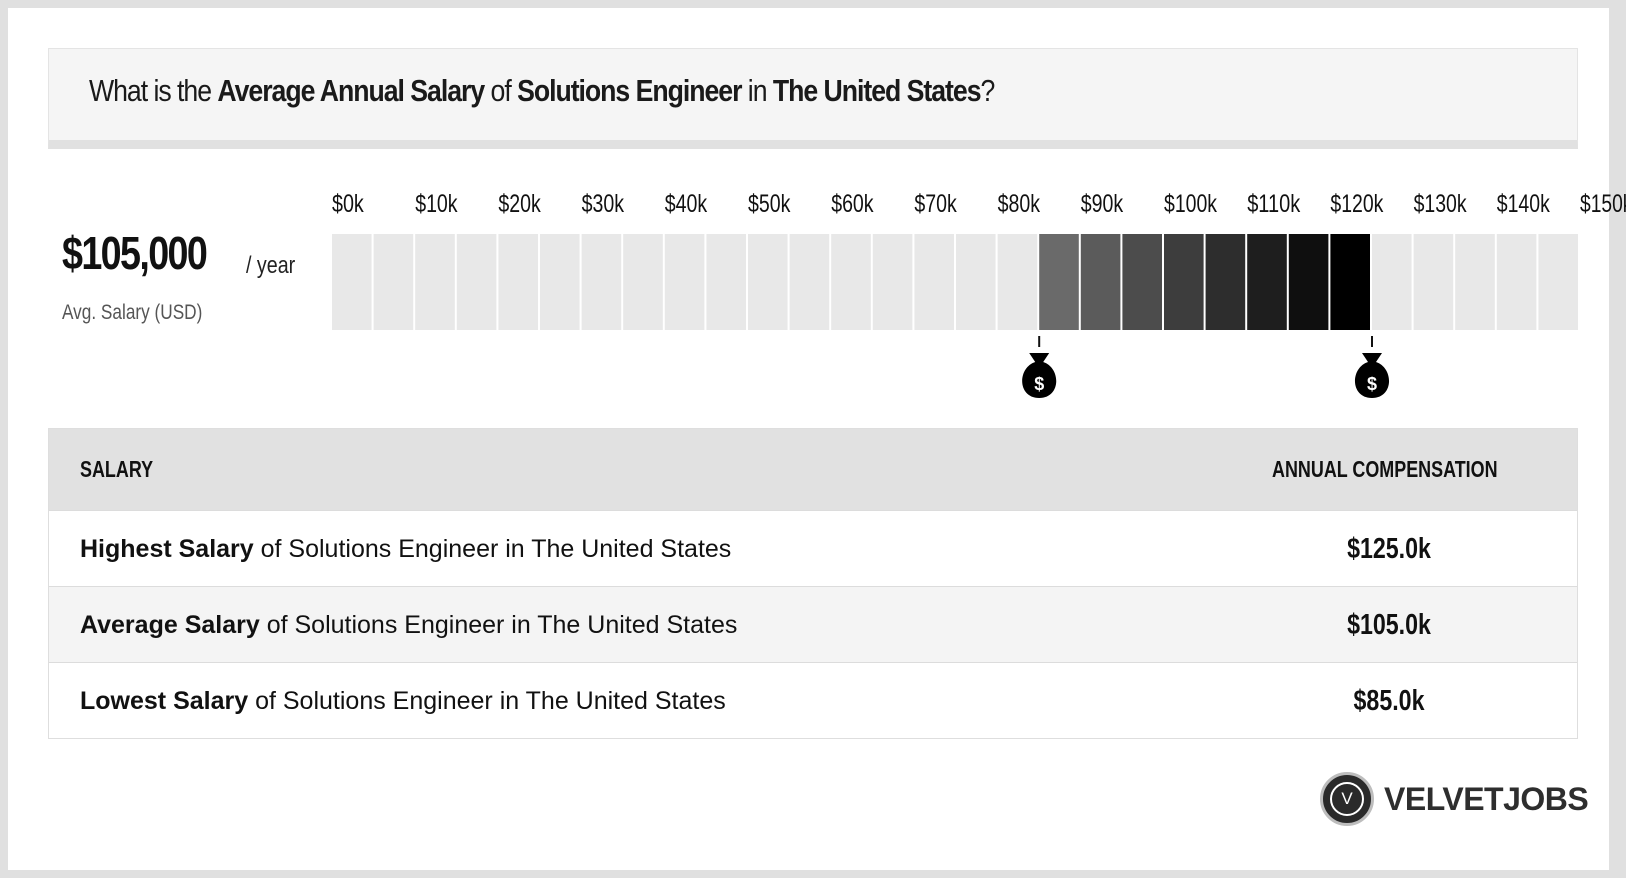 Image resolution: width=1626 pixels, height=878 pixels. Describe the element at coordinates (603, 204) in the screenshot. I see `tick-label: $30k` at that location.